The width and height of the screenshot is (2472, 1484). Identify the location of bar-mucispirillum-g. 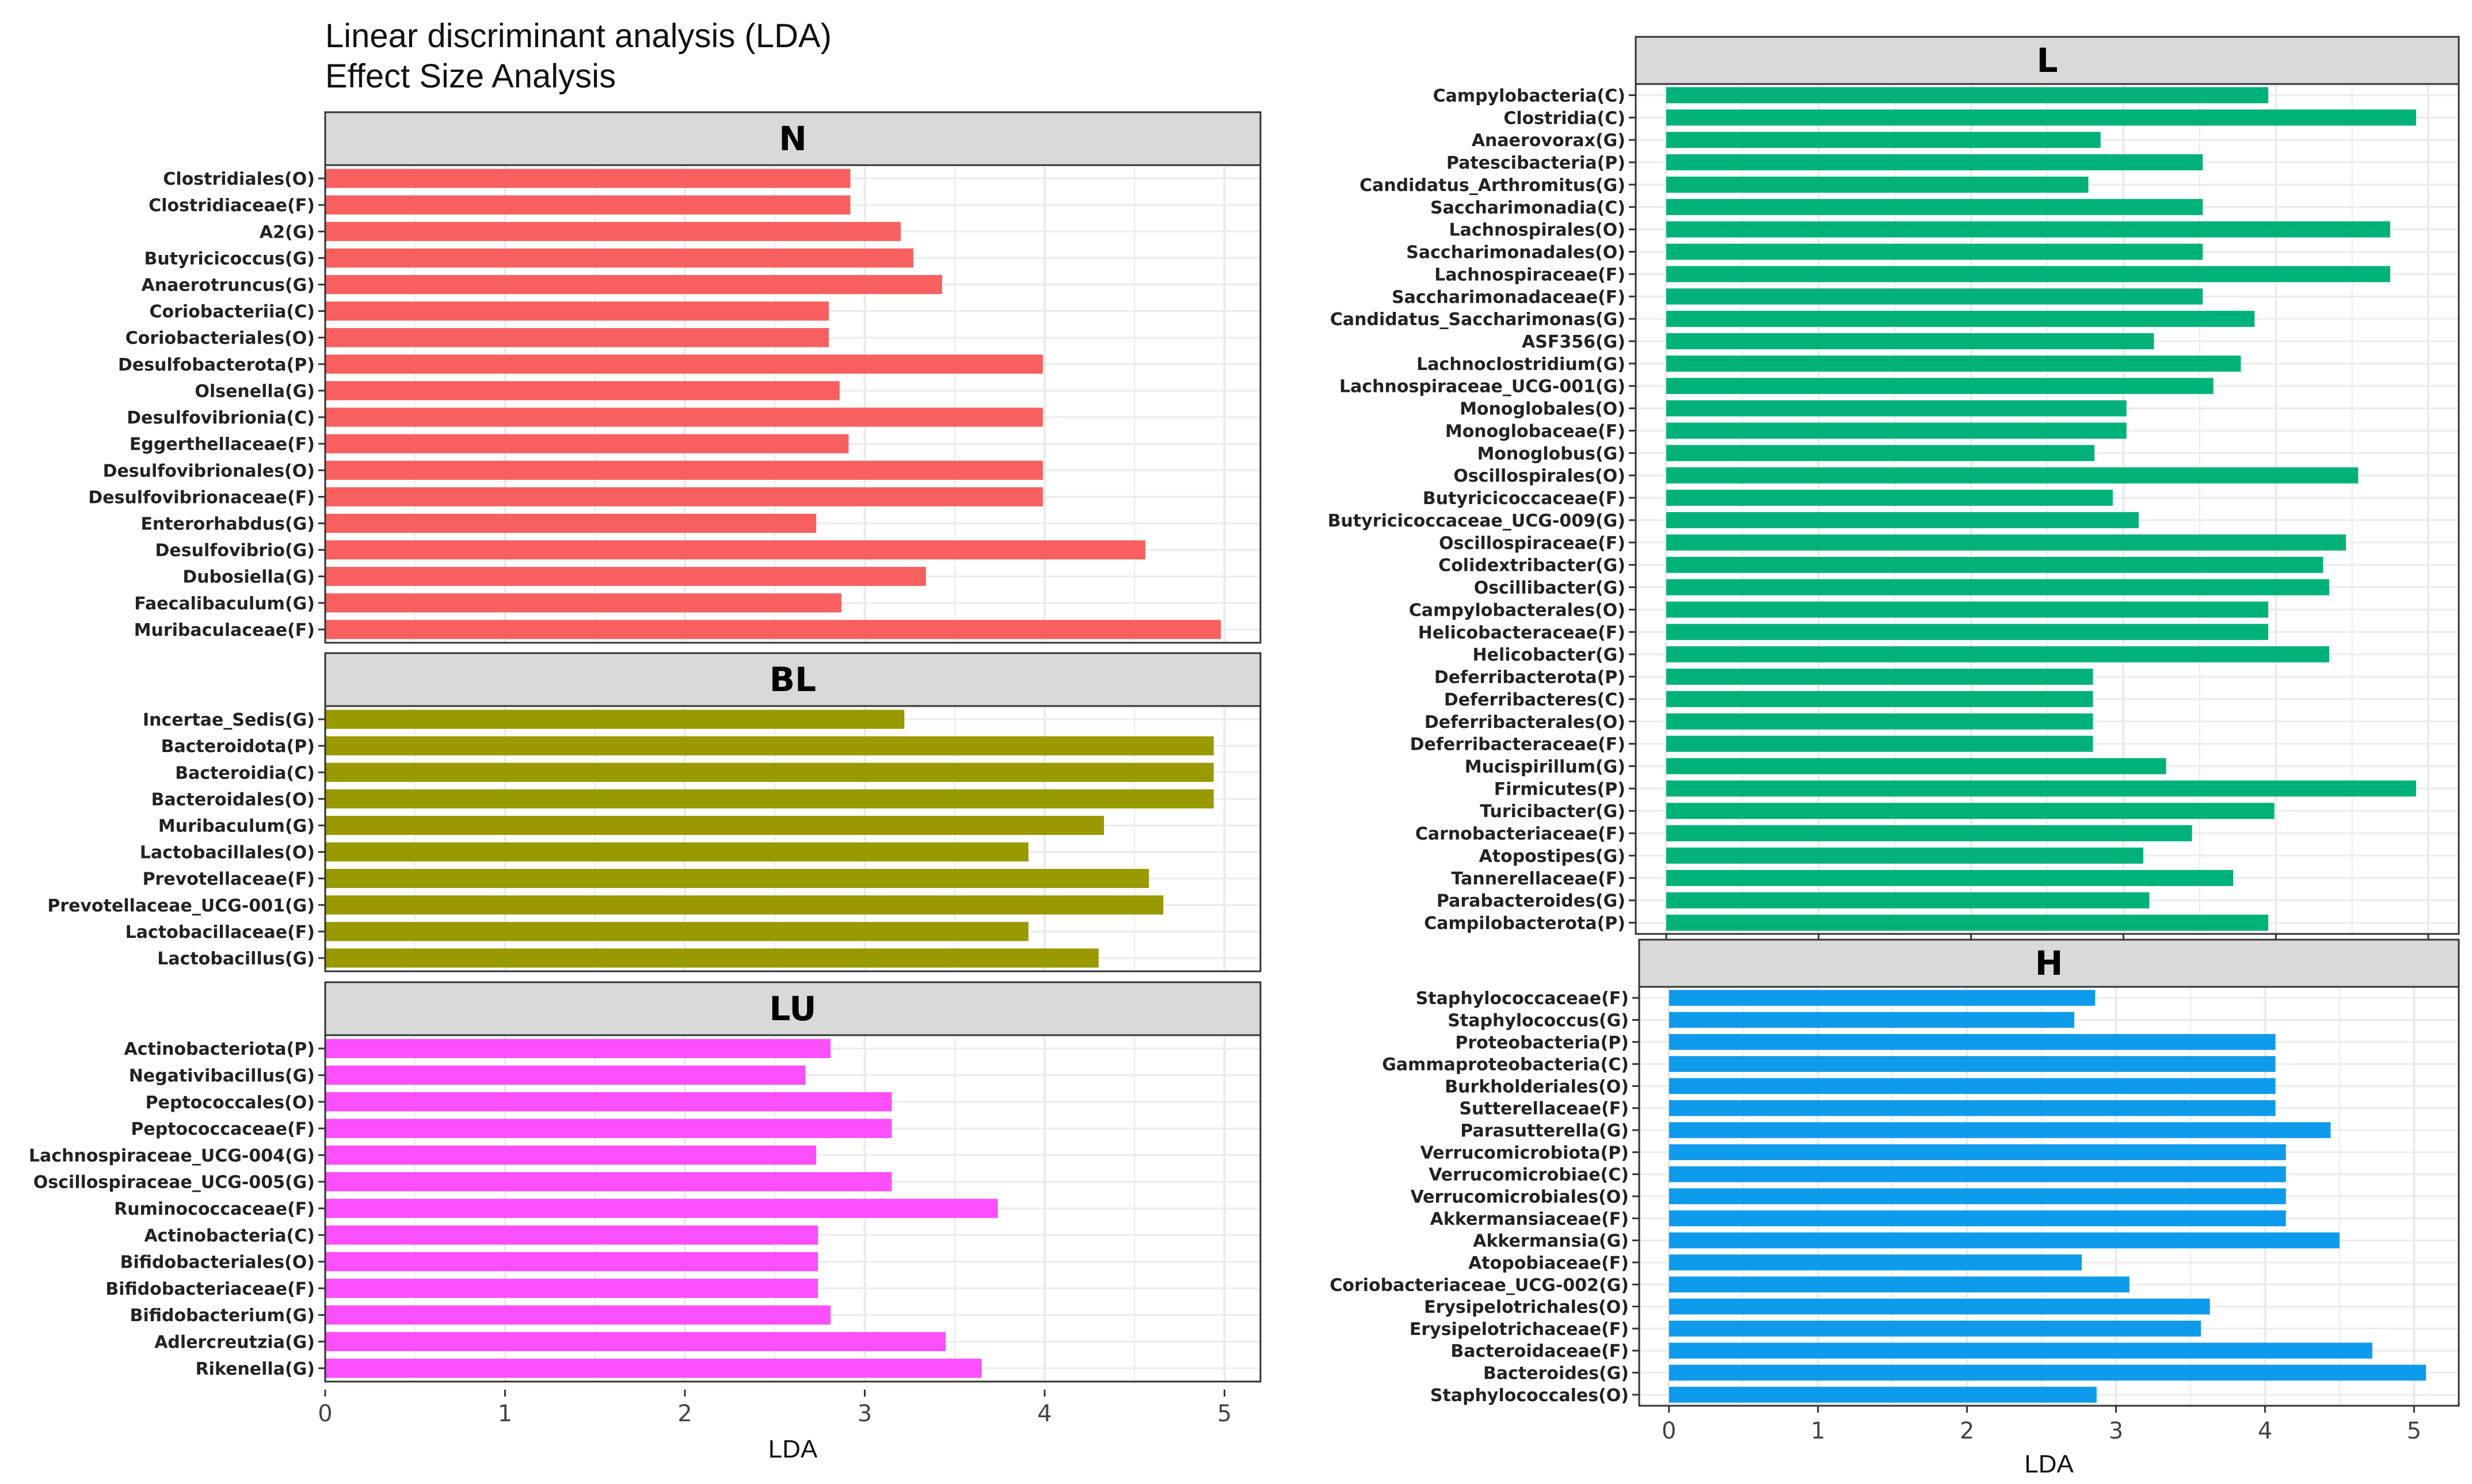
(1916, 766).